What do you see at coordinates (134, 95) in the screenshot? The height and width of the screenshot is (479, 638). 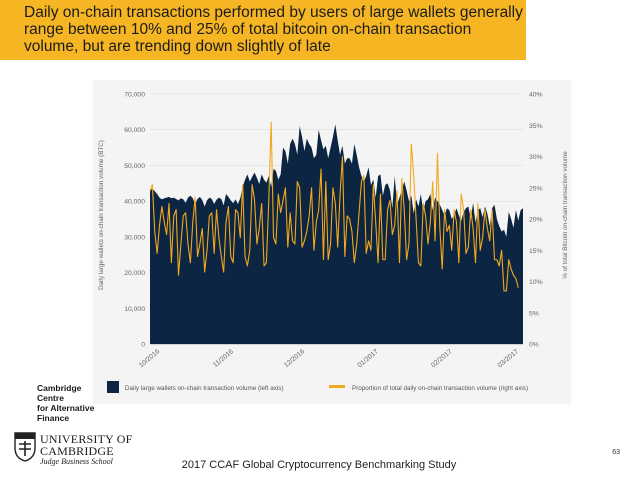 I see `left-tick-label: 70,000` at bounding box center [134, 95].